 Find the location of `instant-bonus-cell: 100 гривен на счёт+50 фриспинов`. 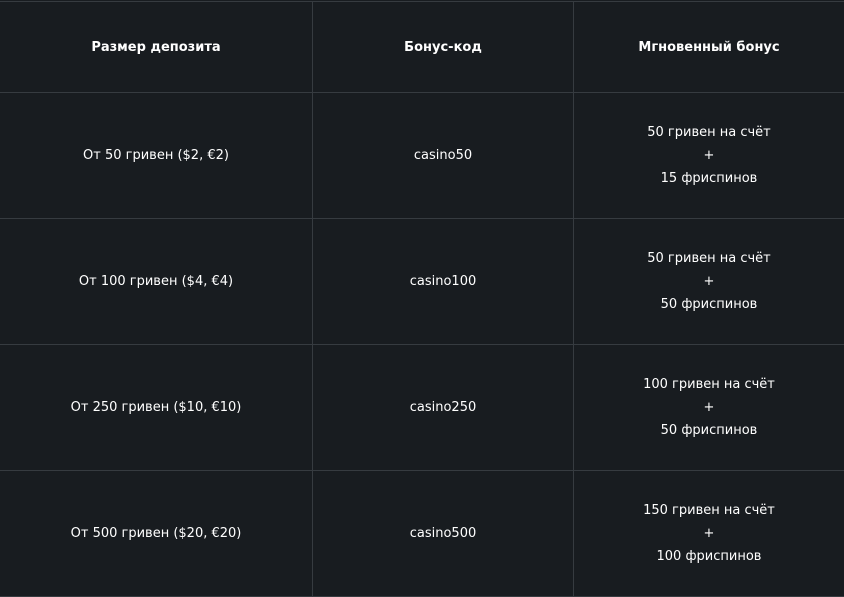

instant-bonus-cell: 100 гривен на счёт+50 фриспинов is located at coordinates (709, 408).